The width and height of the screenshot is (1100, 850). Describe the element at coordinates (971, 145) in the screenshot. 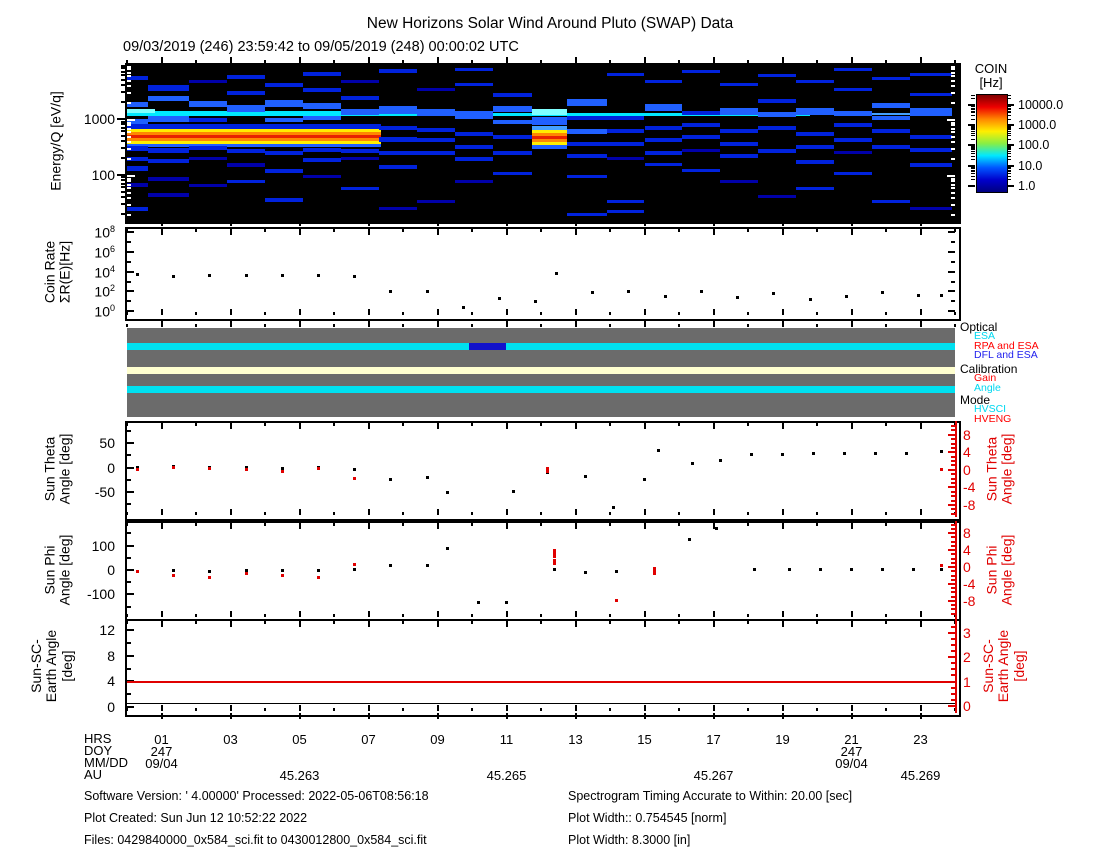

I see `colorbar-tick-left` at that location.